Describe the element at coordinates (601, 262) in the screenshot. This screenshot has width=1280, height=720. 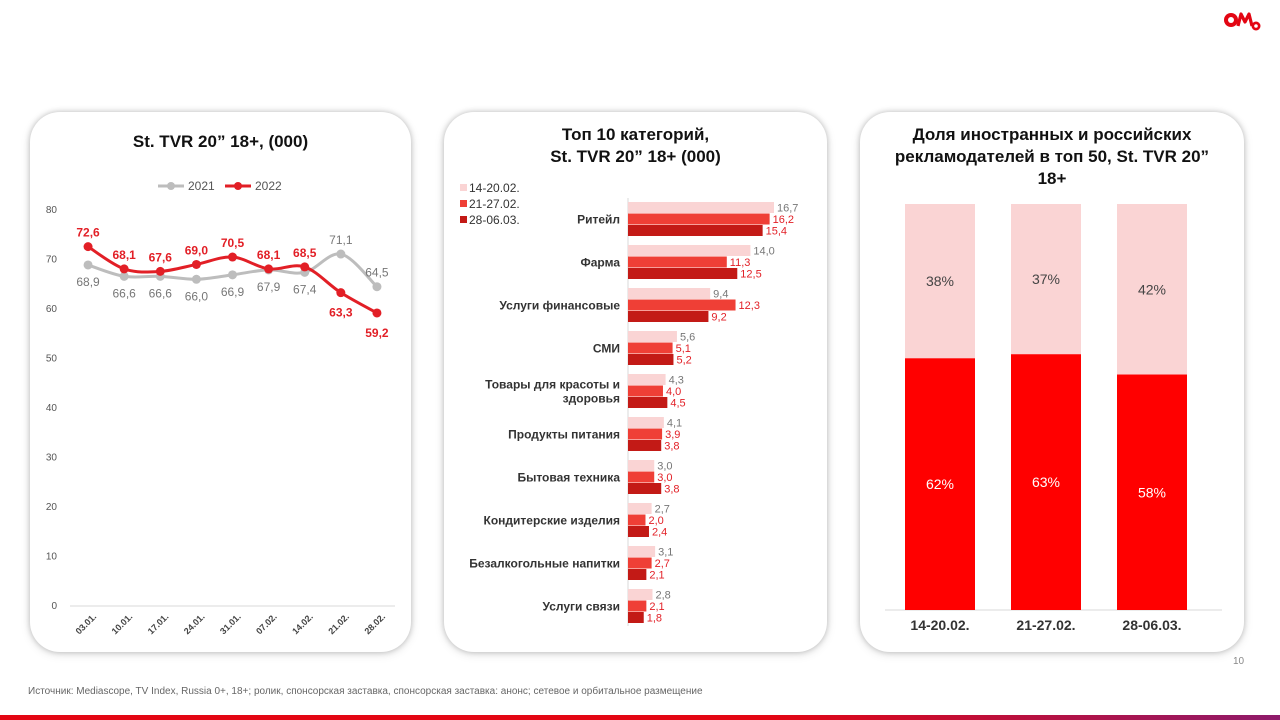
I see `category-label: Фарма` at that location.